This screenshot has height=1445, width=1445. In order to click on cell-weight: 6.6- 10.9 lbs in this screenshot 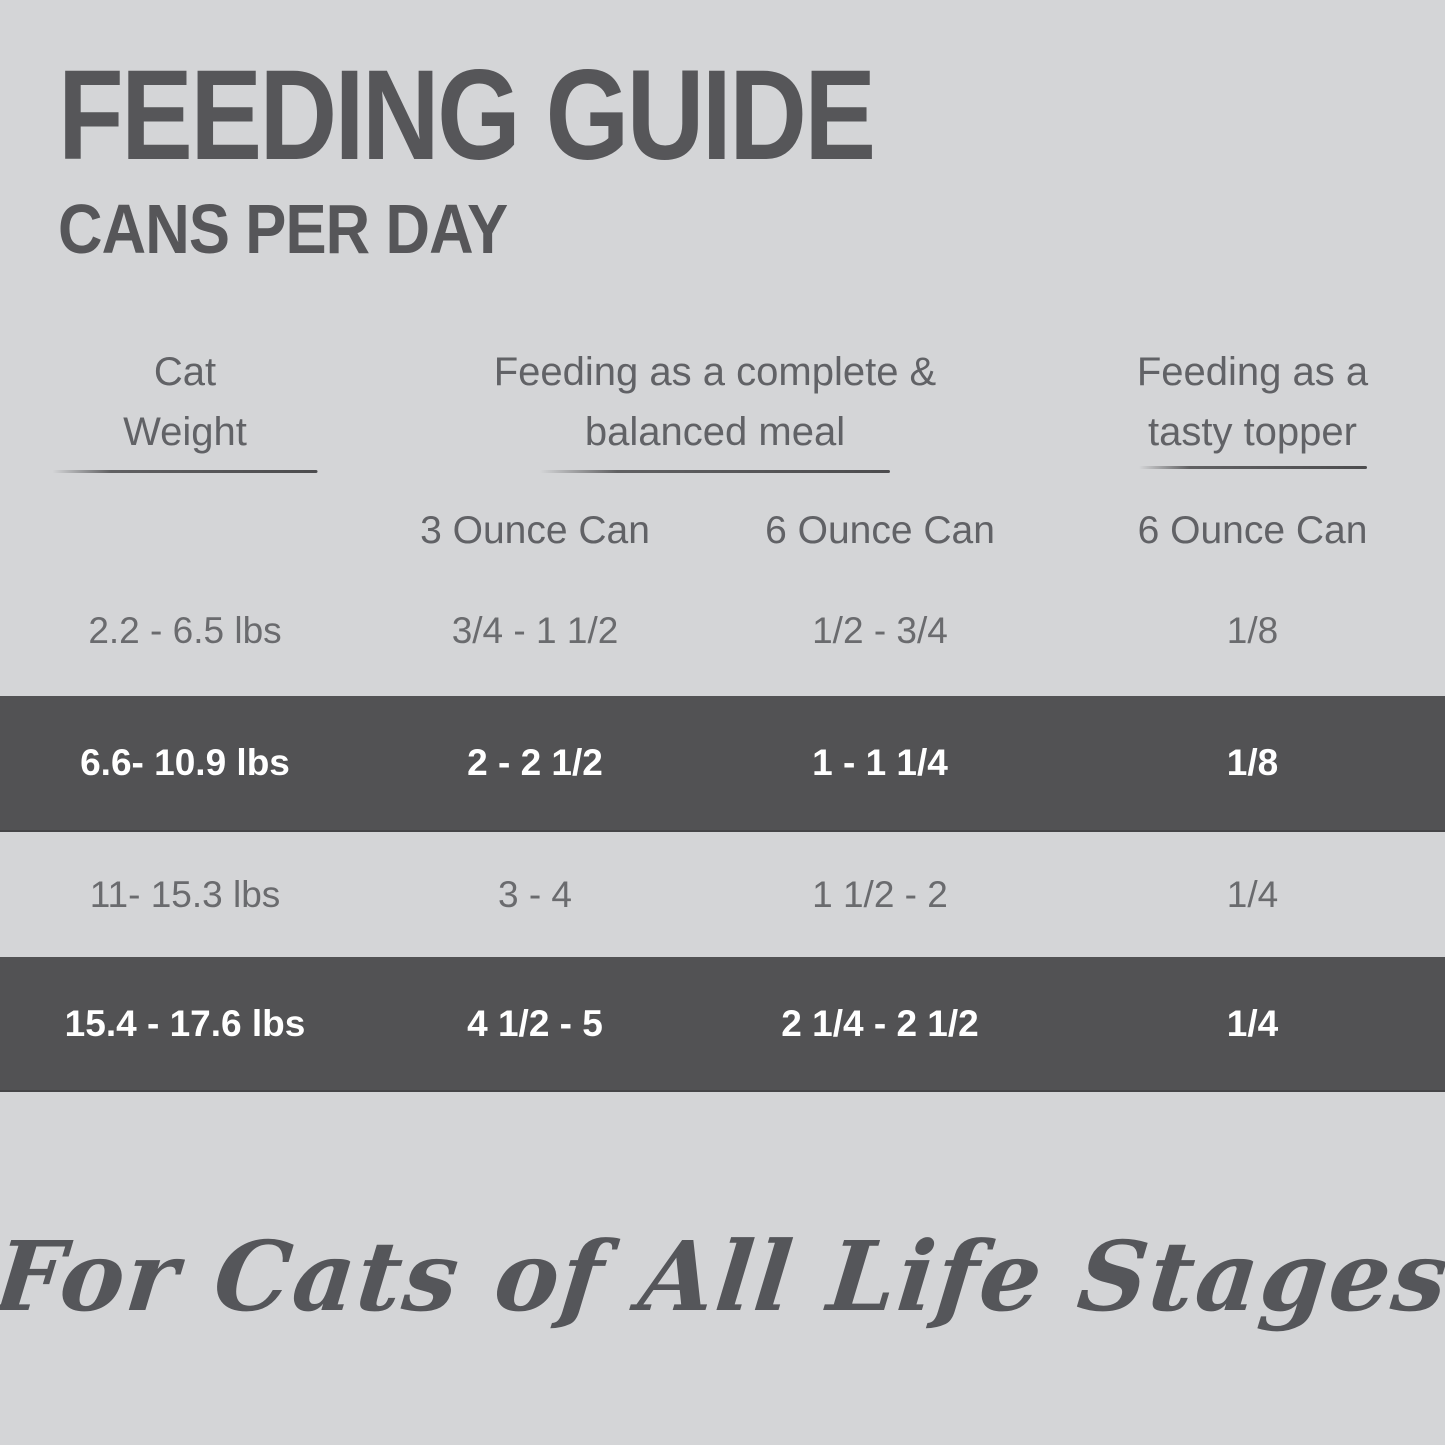, I will do `click(185, 762)`.